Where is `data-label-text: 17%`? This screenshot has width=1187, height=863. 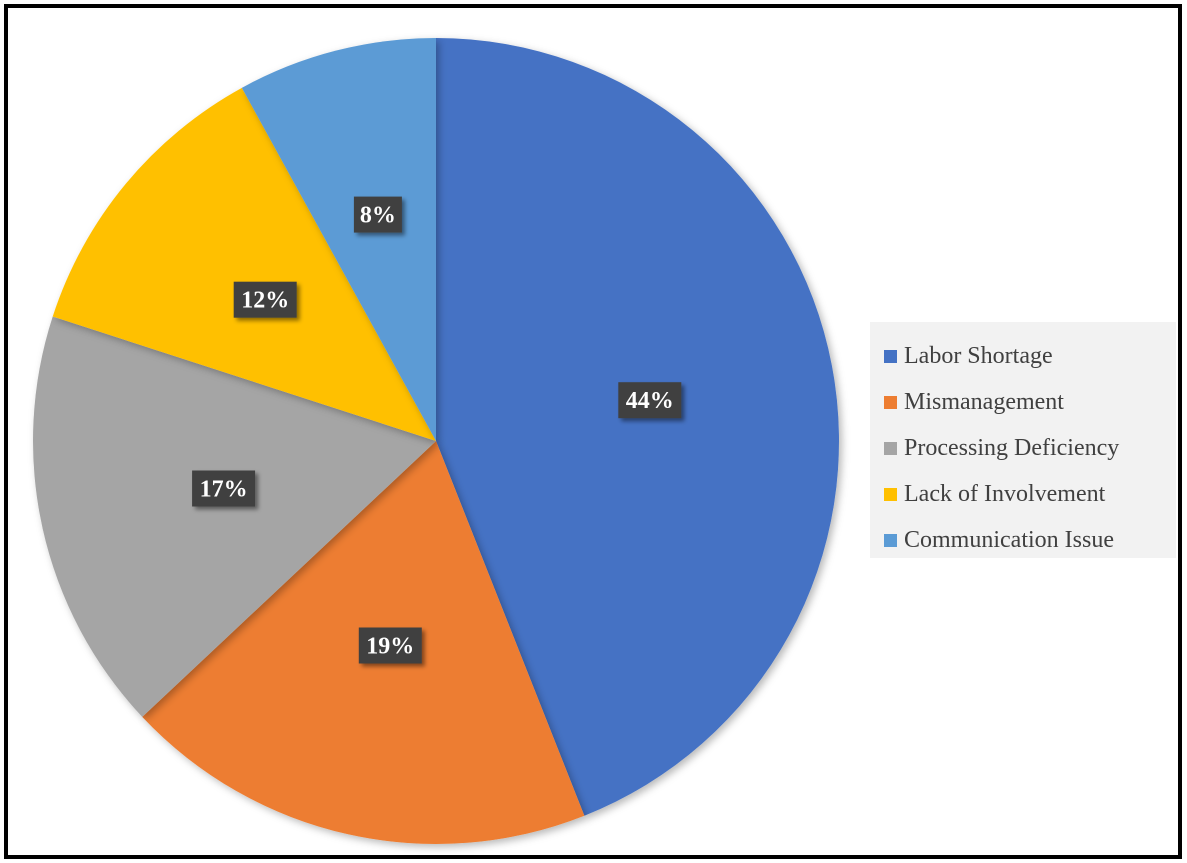
data-label-text: 17% is located at coordinates (224, 490).